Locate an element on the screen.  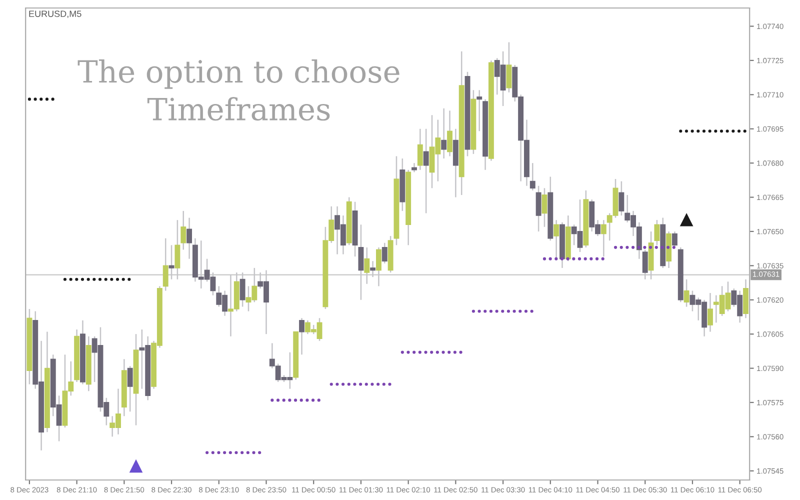
chart-title: EURUSD,M5 is located at coordinates (55, 14).